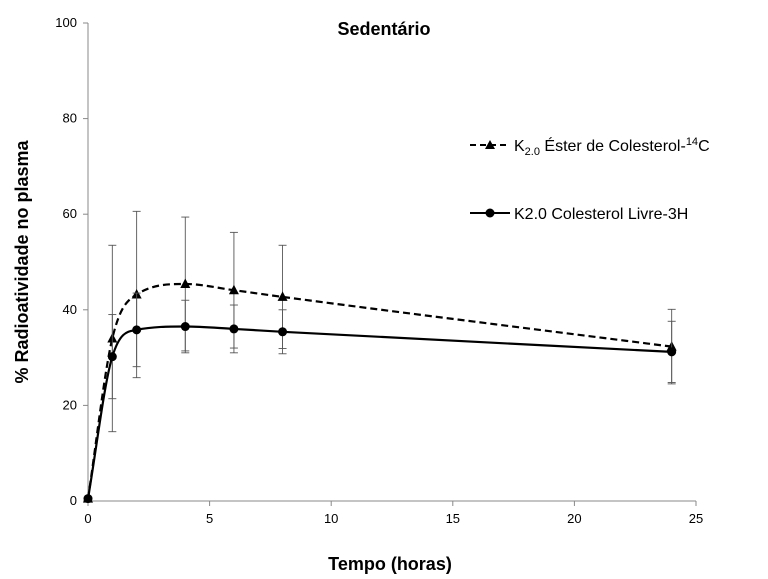  I want to click on y-tick-label: 100, so click(66, 22).